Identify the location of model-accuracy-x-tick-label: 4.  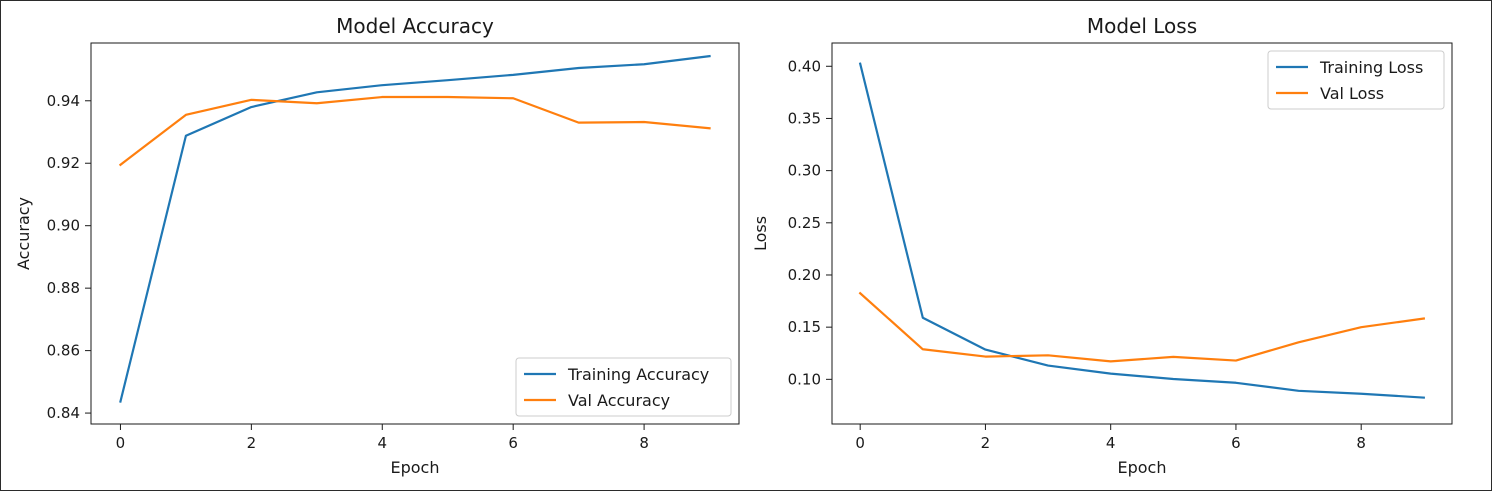
(382, 443).